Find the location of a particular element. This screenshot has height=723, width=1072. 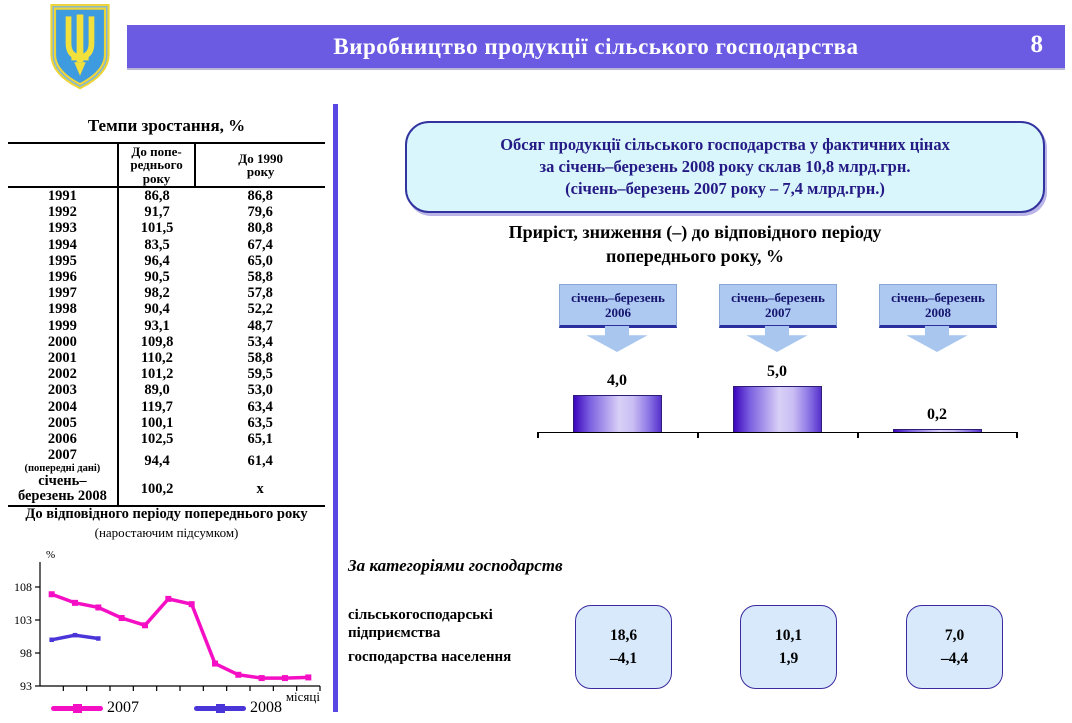

table-cell: 57,8 is located at coordinates (260, 293).